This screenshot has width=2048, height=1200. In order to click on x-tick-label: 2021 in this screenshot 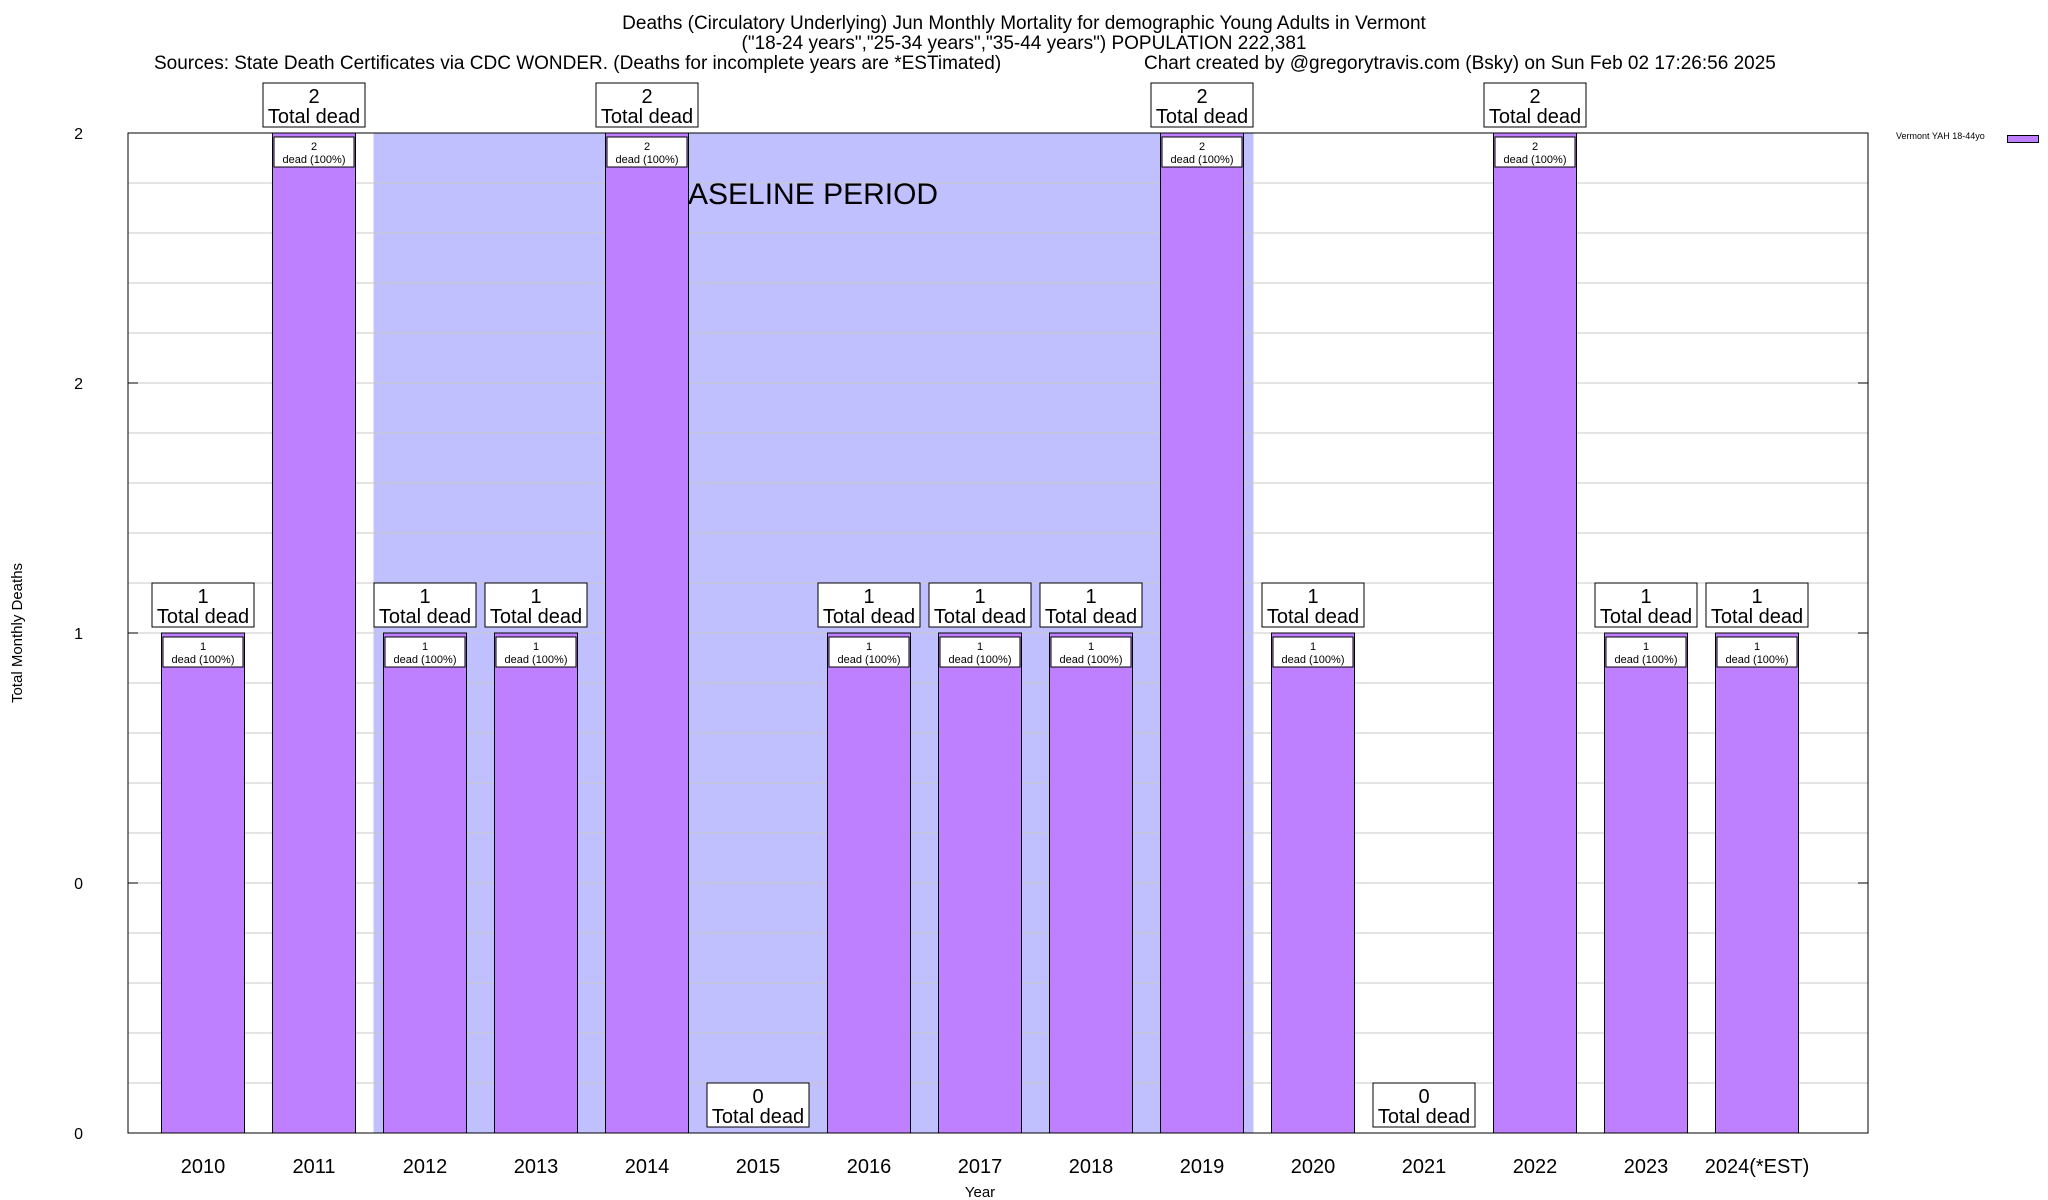, I will do `click(1424, 1167)`.